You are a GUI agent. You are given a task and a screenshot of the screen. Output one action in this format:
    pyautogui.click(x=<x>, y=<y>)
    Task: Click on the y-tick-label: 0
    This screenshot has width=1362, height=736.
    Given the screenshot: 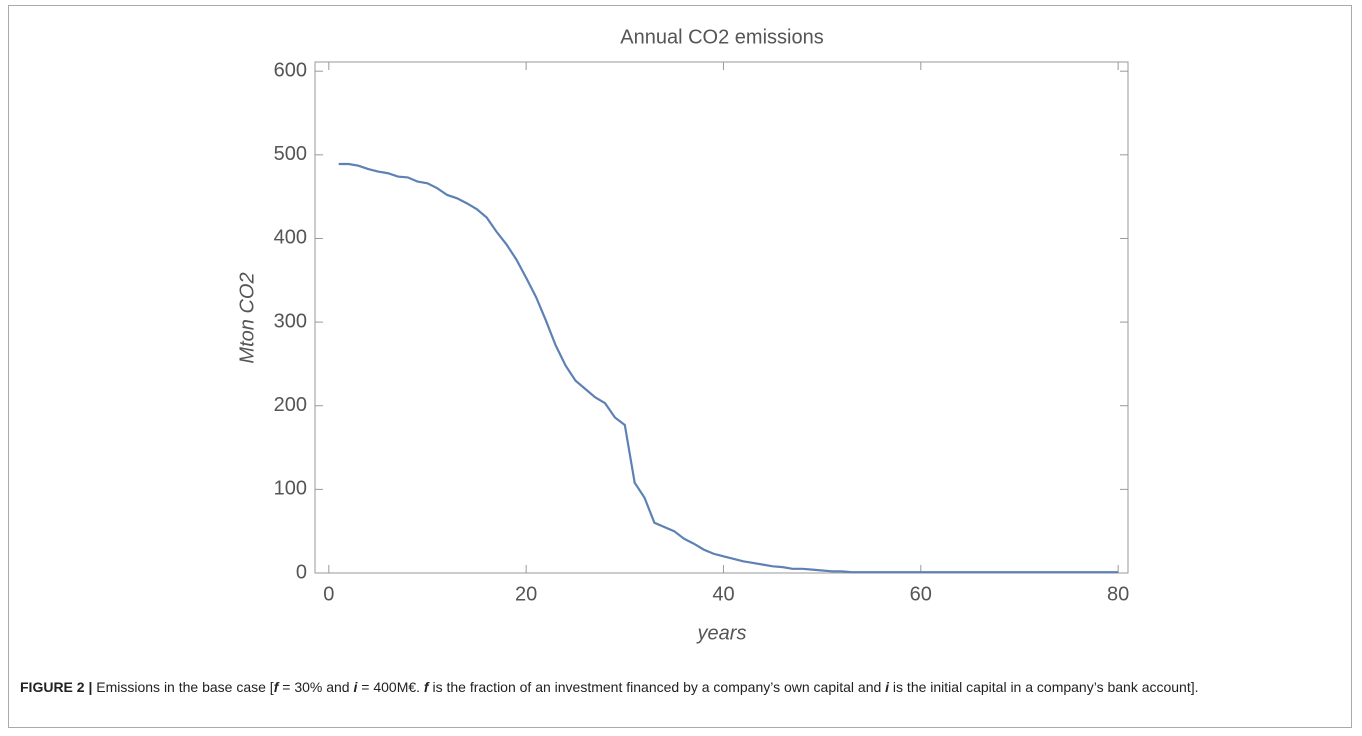 What is the action you would take?
    pyautogui.click(x=301, y=572)
    